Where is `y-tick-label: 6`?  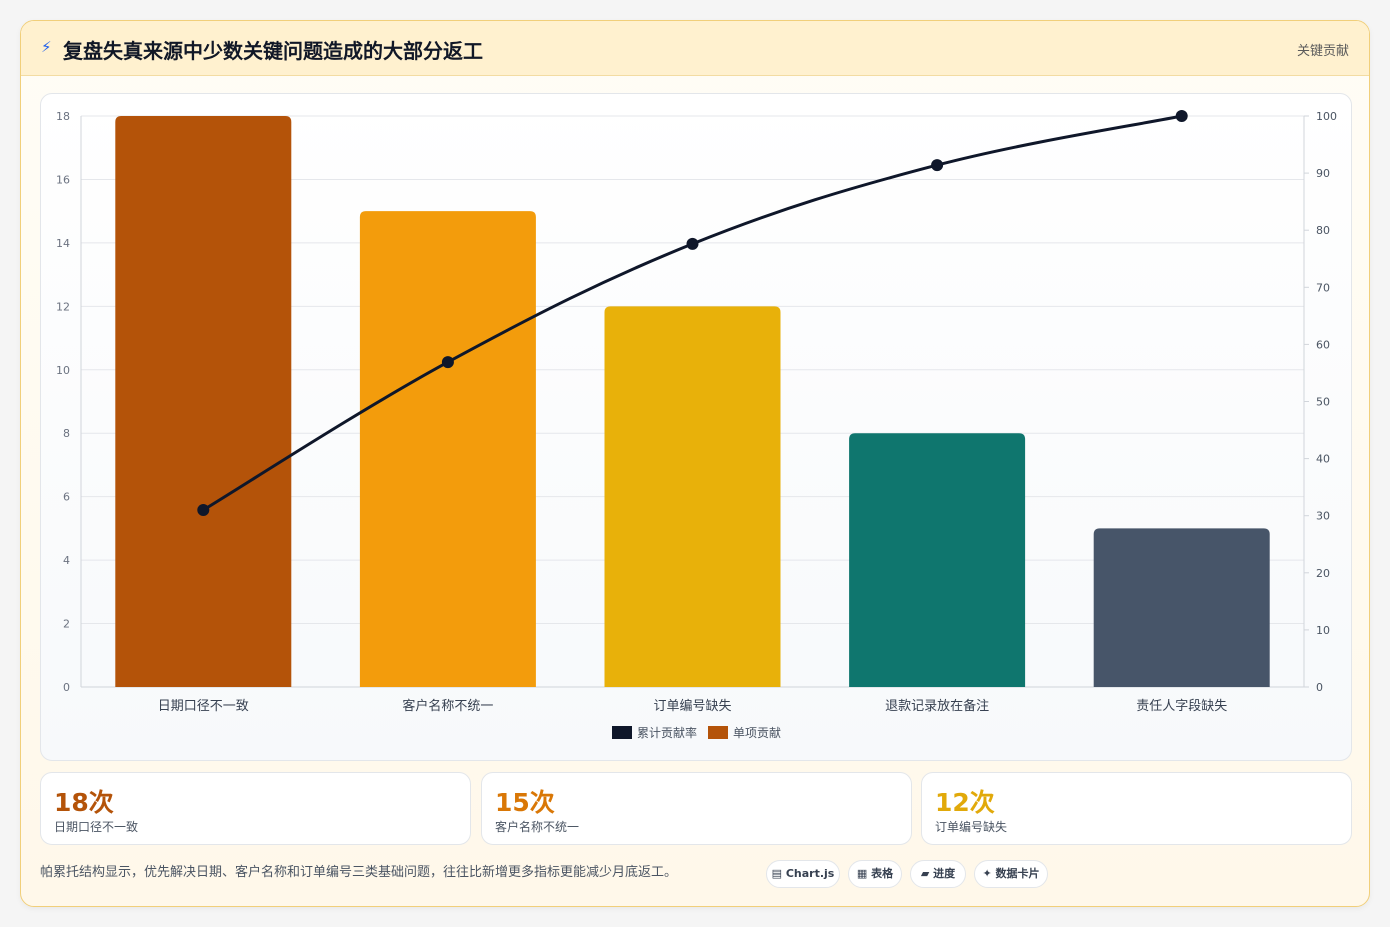 y-tick-label: 6 is located at coordinates (66, 497).